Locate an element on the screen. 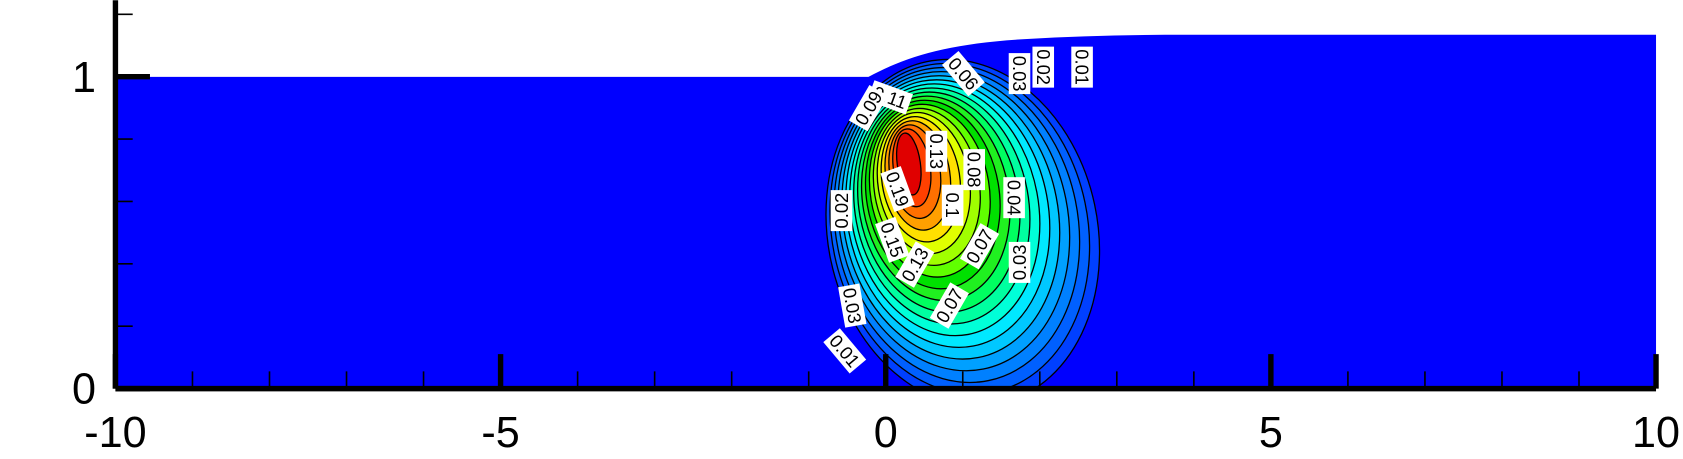  contour-label: 0.01 is located at coordinates (1082, 67).